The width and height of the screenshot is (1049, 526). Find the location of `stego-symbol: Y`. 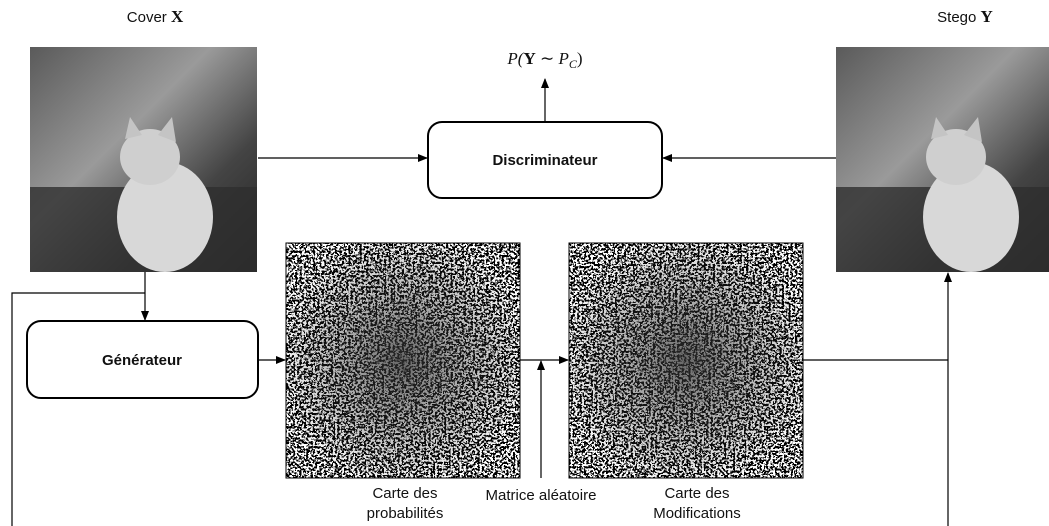

stego-symbol: Y is located at coordinates (987, 16).